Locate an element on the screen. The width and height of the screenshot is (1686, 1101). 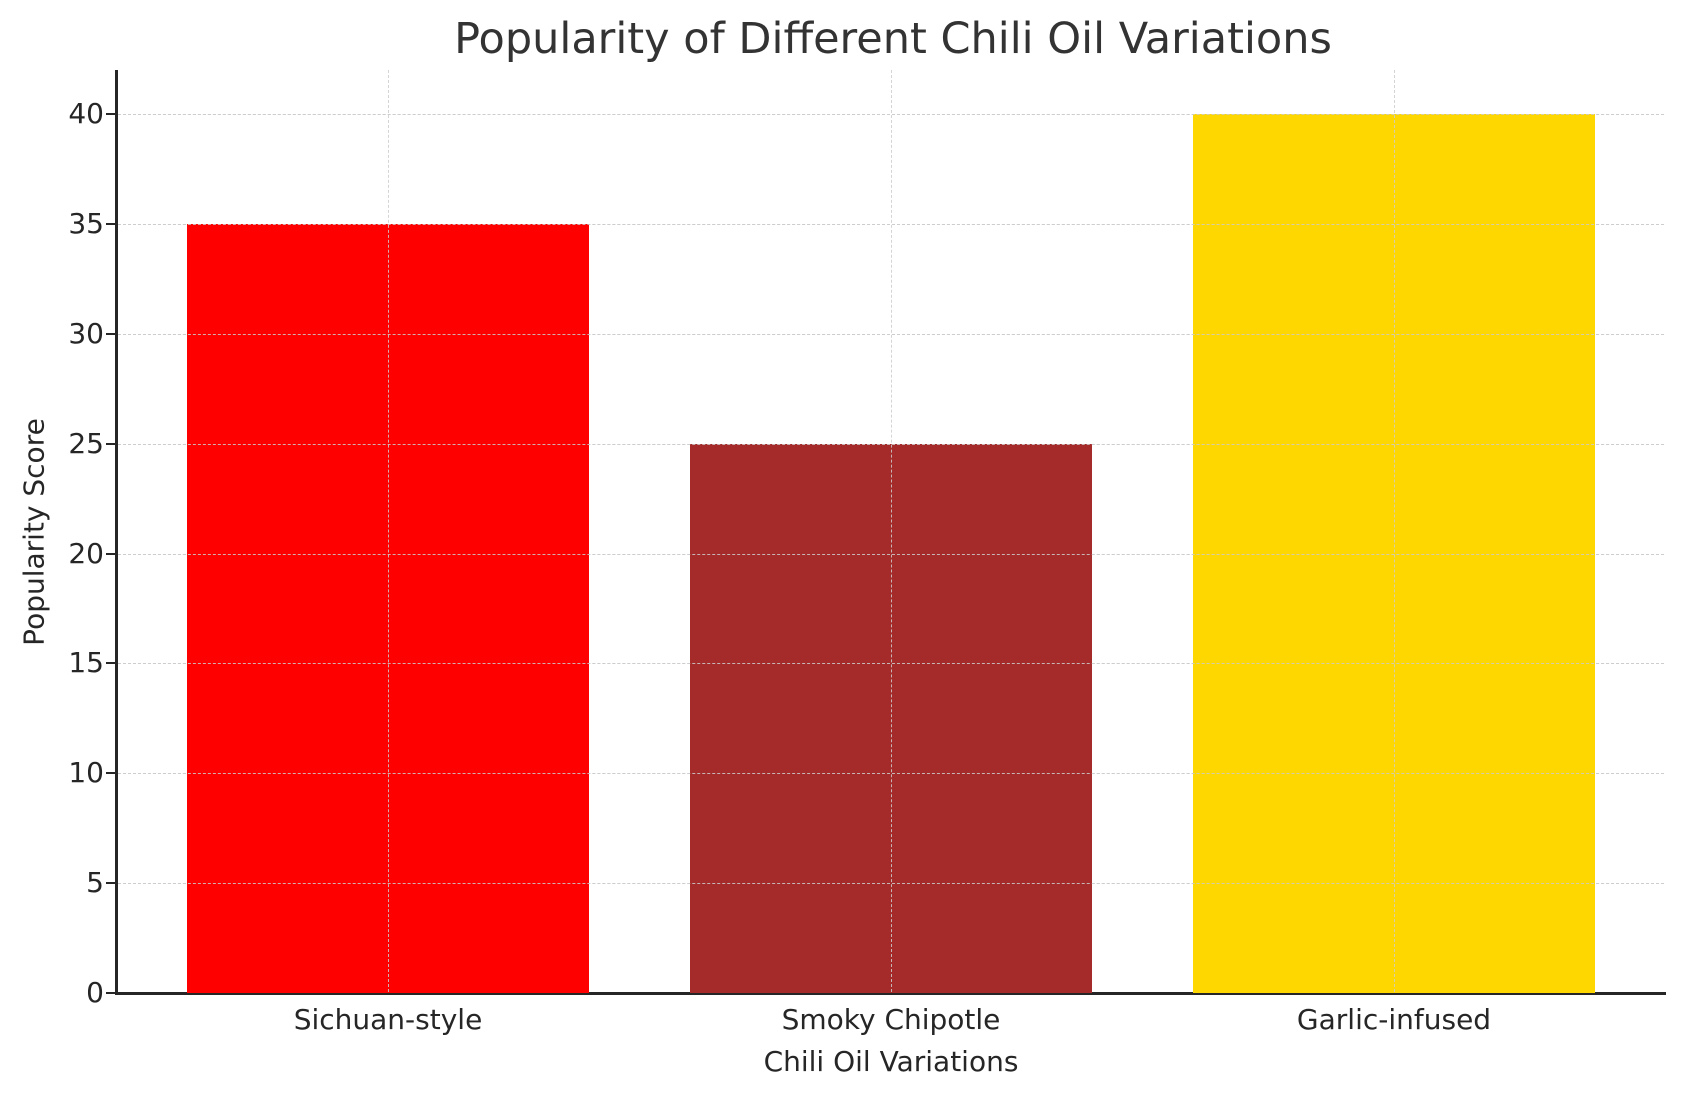
x-tick-label-sichuan: Sichuan-style is located at coordinates (388, 1019).